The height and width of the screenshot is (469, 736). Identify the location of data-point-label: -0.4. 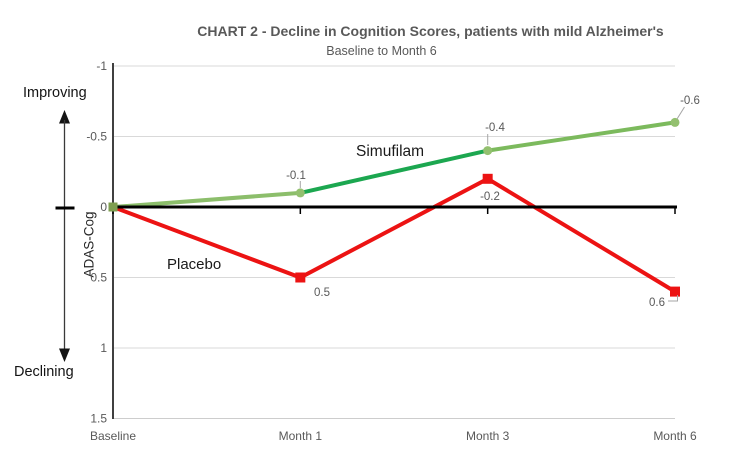
(495, 128).